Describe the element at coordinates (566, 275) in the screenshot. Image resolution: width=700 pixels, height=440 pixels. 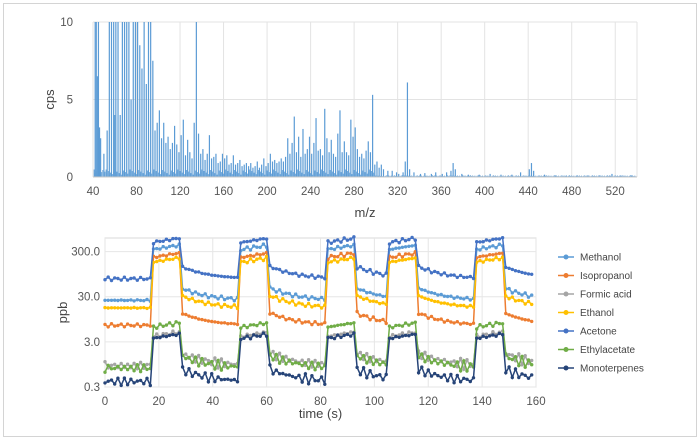
I see `legend-marker` at that location.